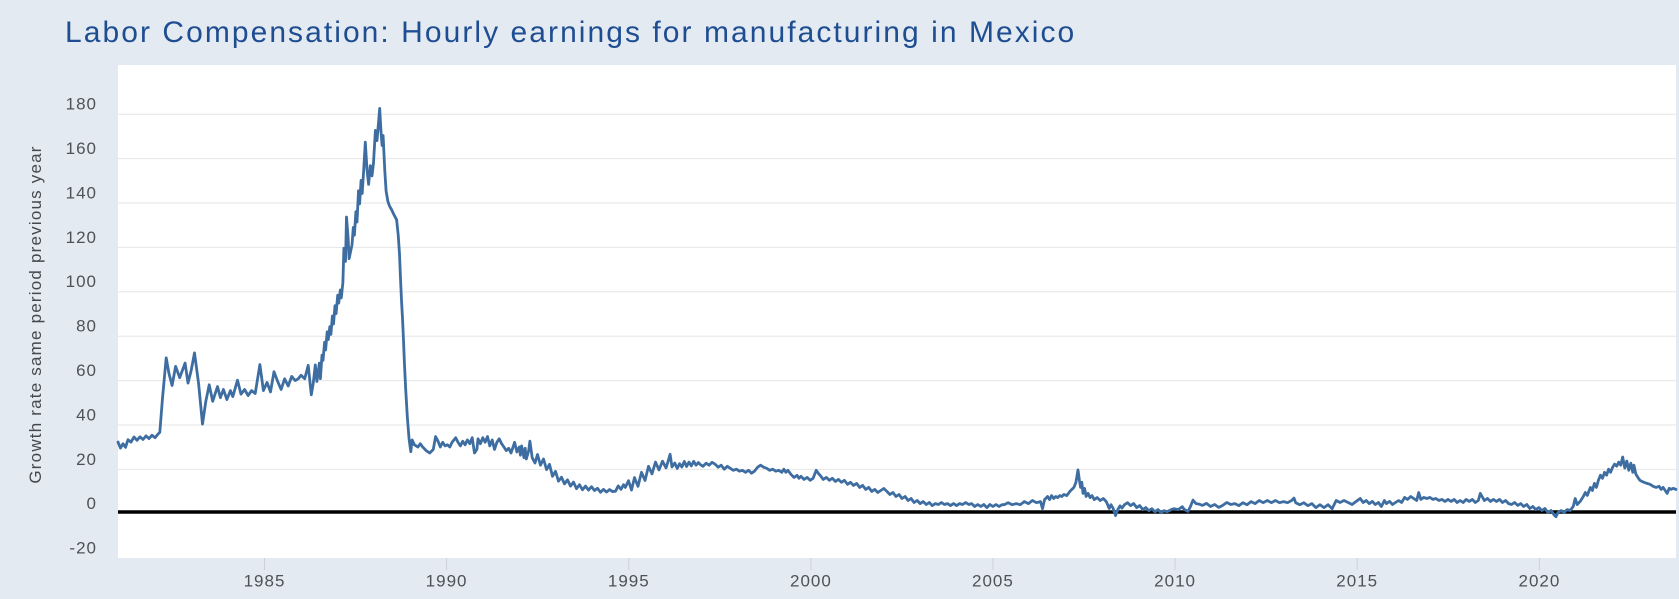 Image resolution: width=1679 pixels, height=599 pixels. I want to click on svg-text:Growth rate same period previo: Growth rate same period previous year, so click(35, 314).